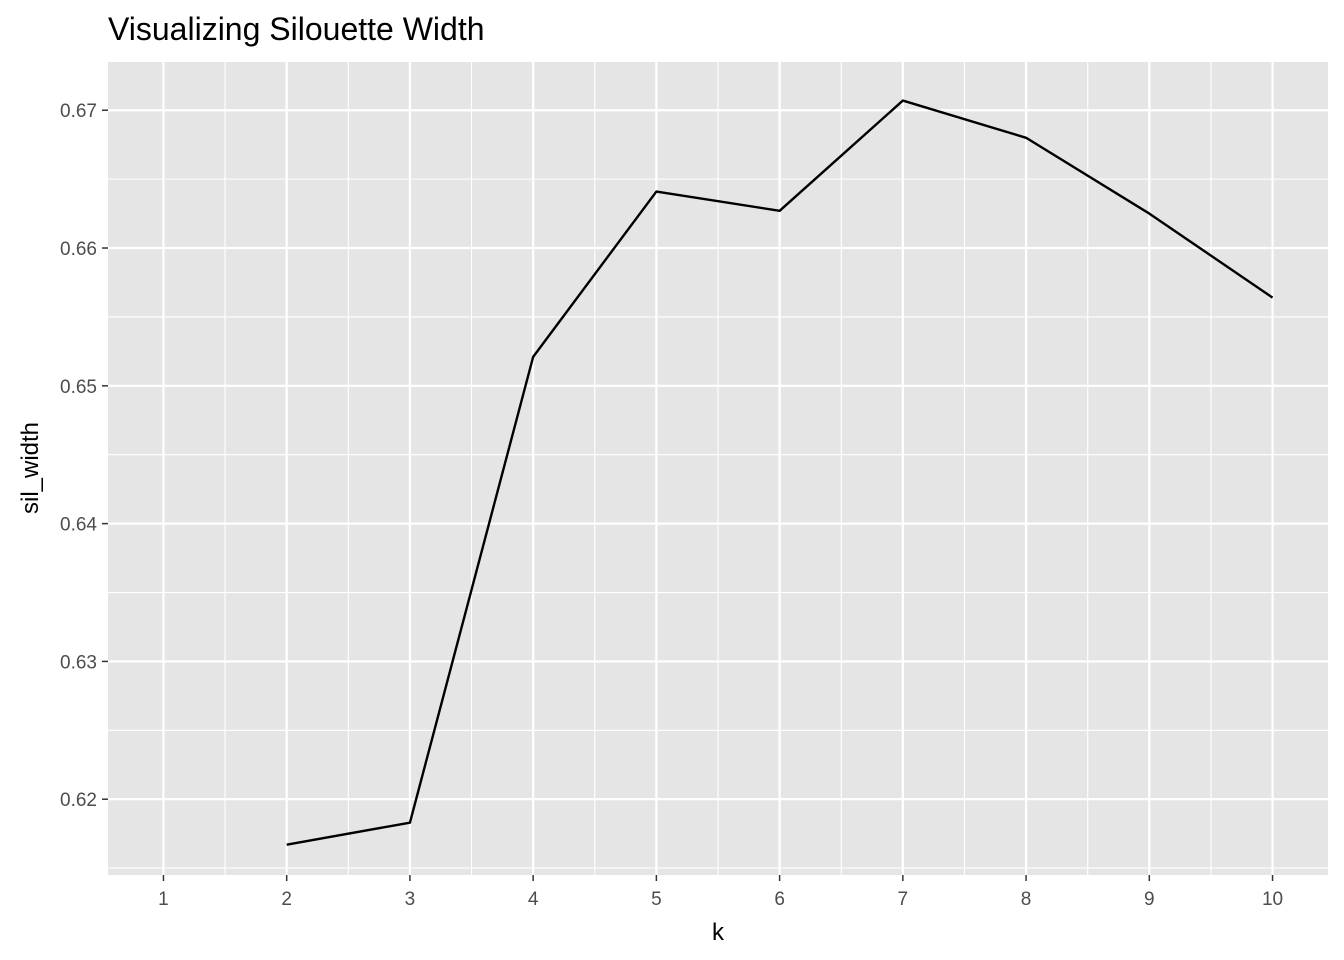 Image resolution: width=1344 pixels, height=960 pixels. I want to click on y-tick-label: 0.67, so click(78, 111).